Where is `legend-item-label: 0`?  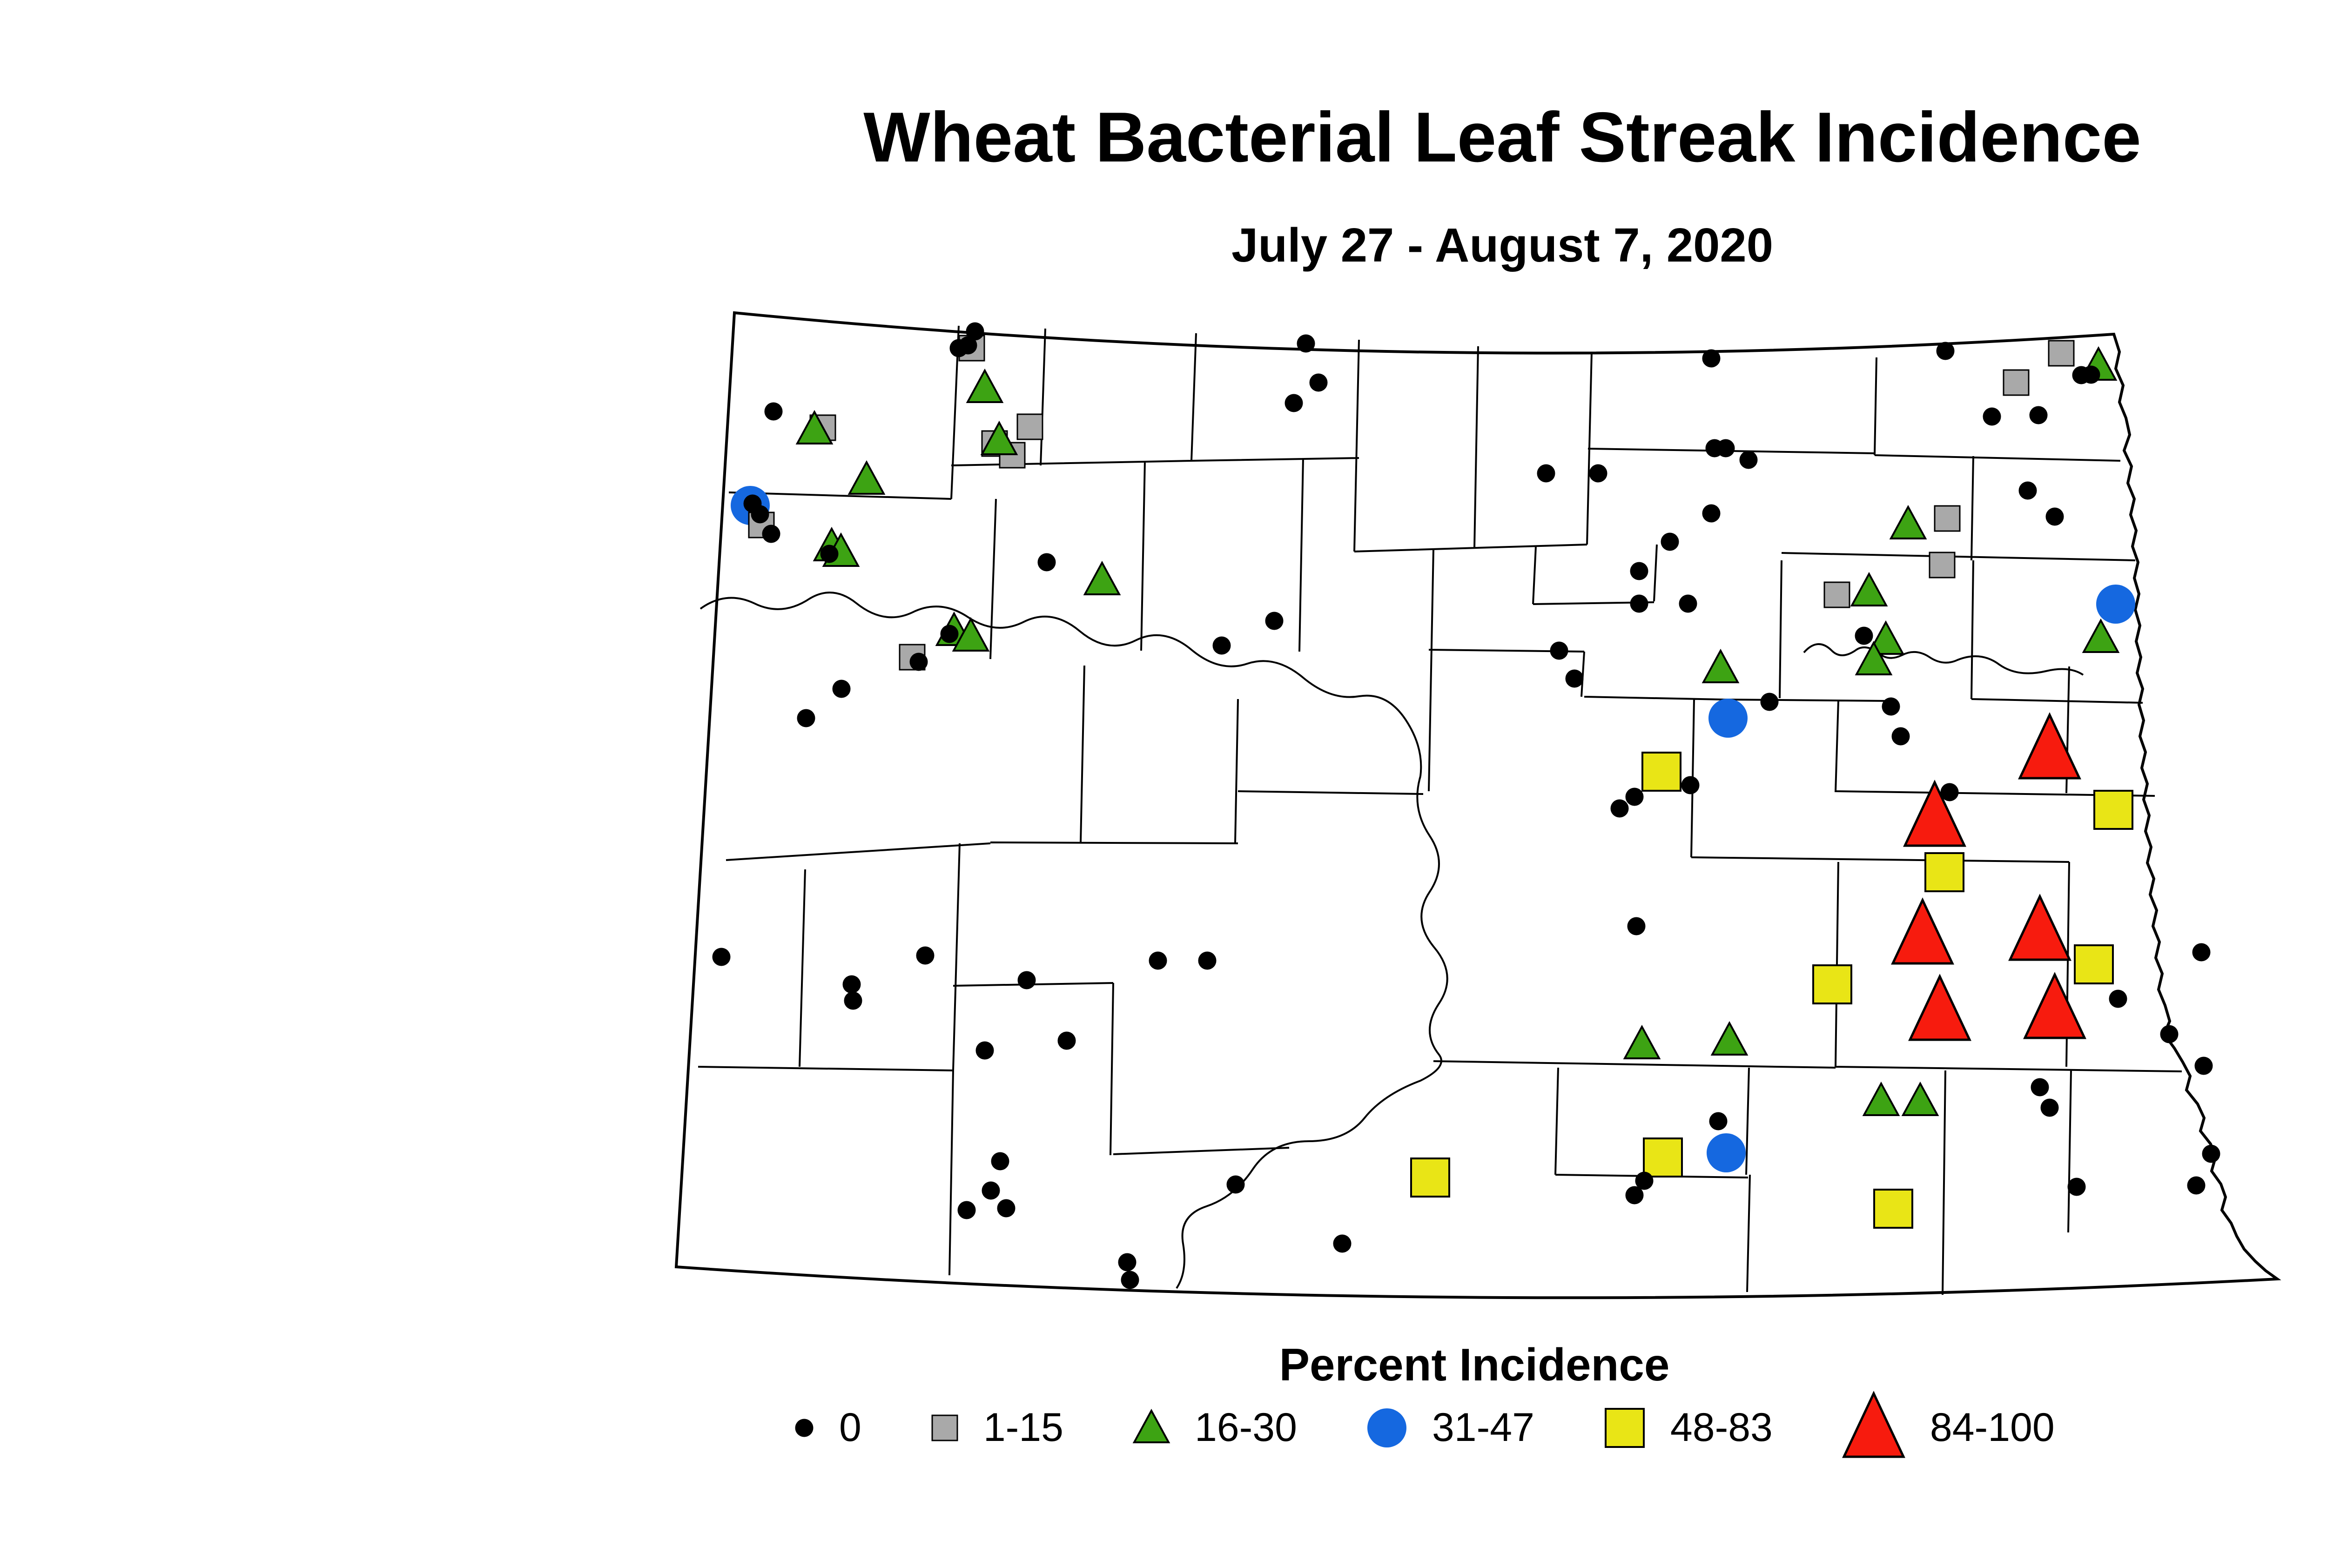
legend-item-label: 0 is located at coordinates (850, 1427).